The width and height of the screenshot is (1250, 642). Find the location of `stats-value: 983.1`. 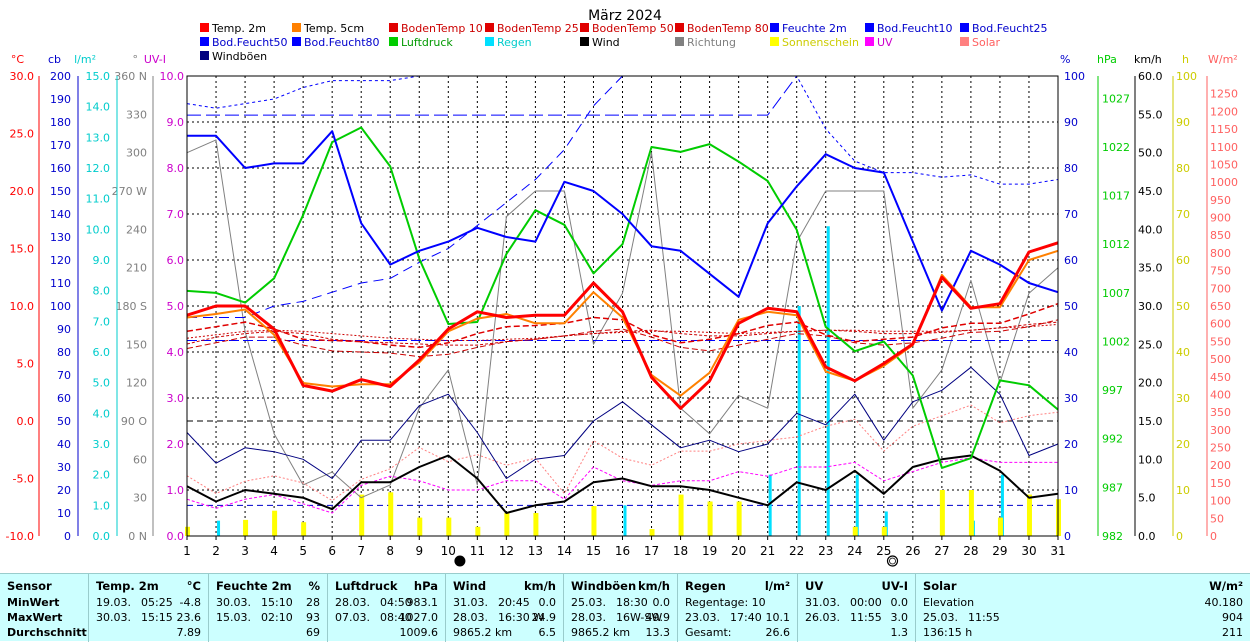

stats-value: 983.1 is located at coordinates (422, 602).